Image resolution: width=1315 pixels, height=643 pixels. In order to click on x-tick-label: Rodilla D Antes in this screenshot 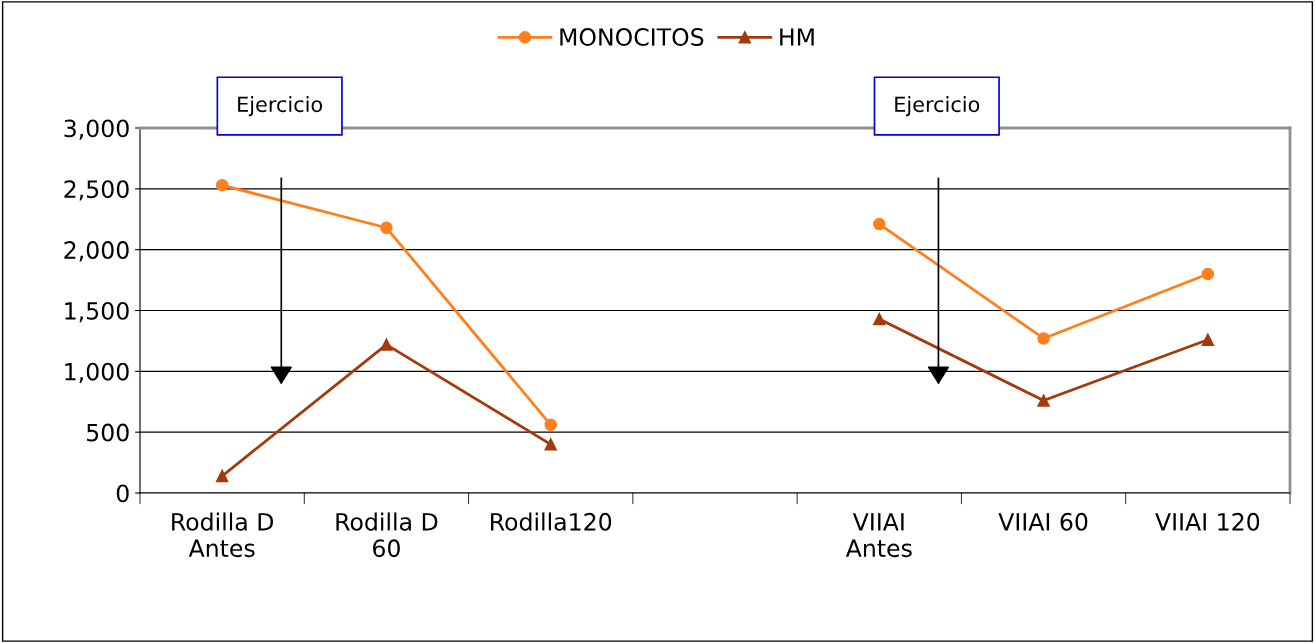, I will do `click(223, 535)`.